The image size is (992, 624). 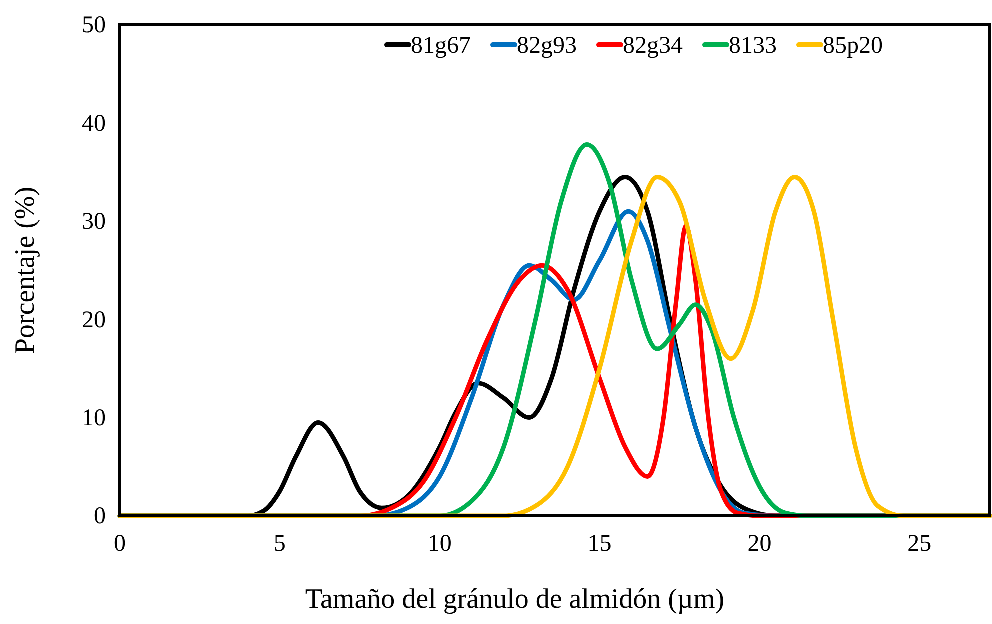 I want to click on legend-label: 8133, so click(x=753, y=46).